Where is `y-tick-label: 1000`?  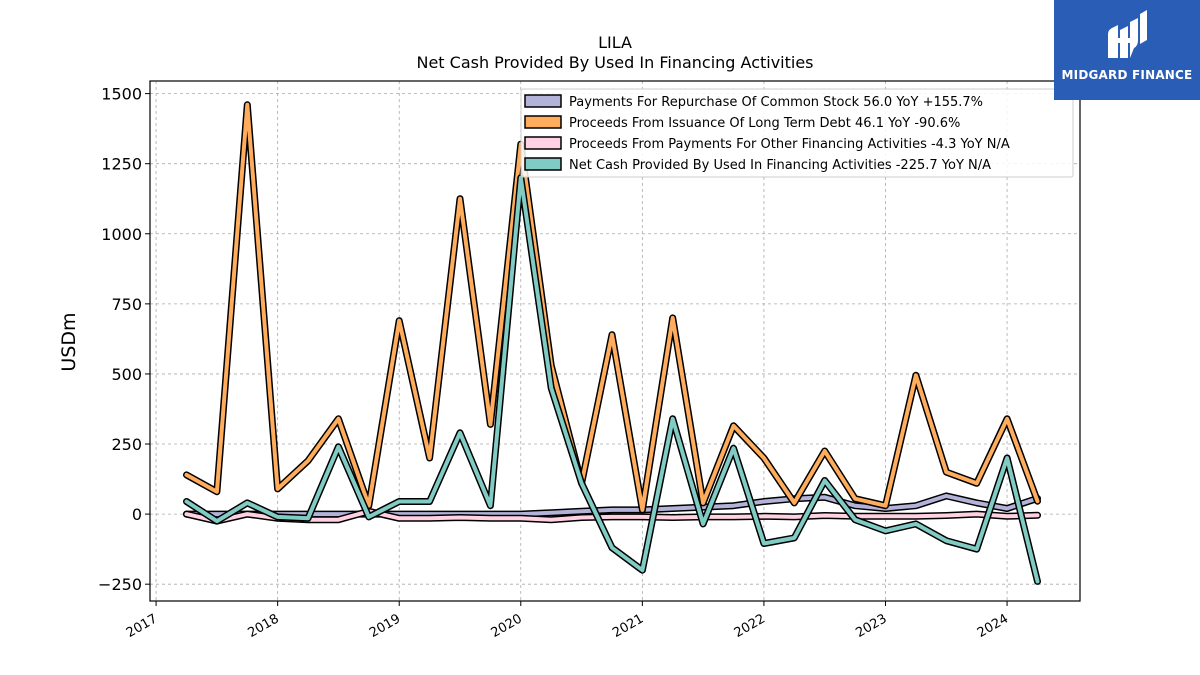
y-tick-label: 1000 is located at coordinates (121, 234).